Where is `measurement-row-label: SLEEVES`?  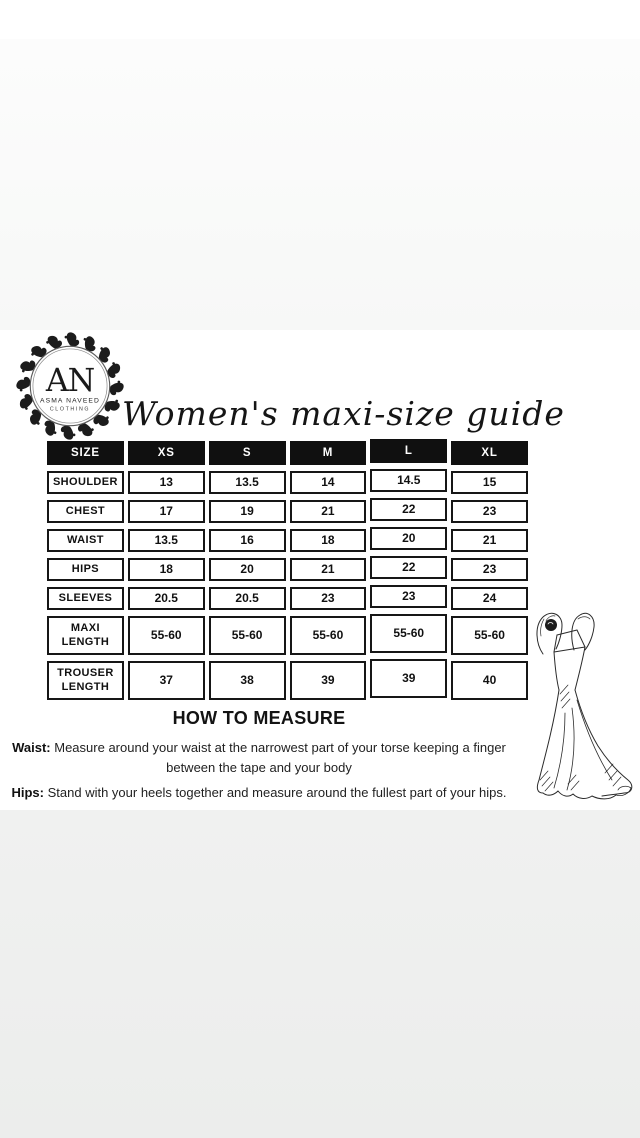
measurement-row-label: SLEEVES is located at coordinates (85, 598).